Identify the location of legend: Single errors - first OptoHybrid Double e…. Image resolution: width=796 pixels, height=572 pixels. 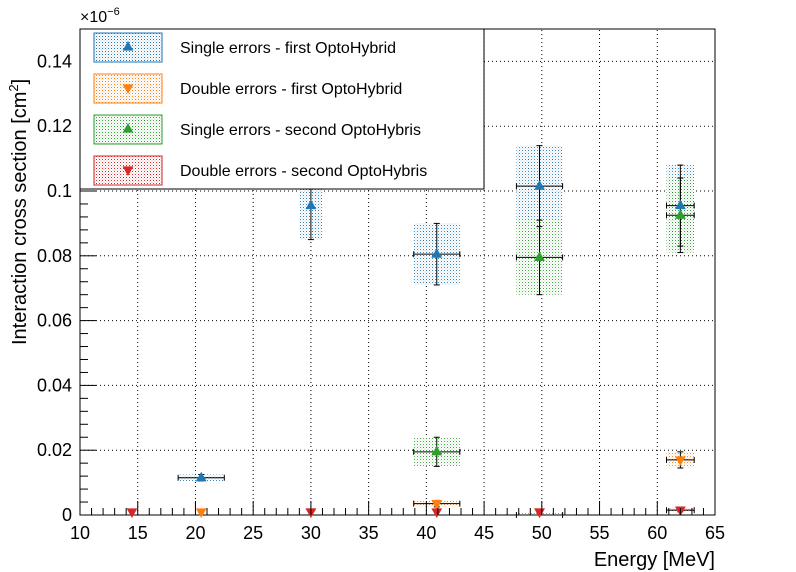
(282, 109).